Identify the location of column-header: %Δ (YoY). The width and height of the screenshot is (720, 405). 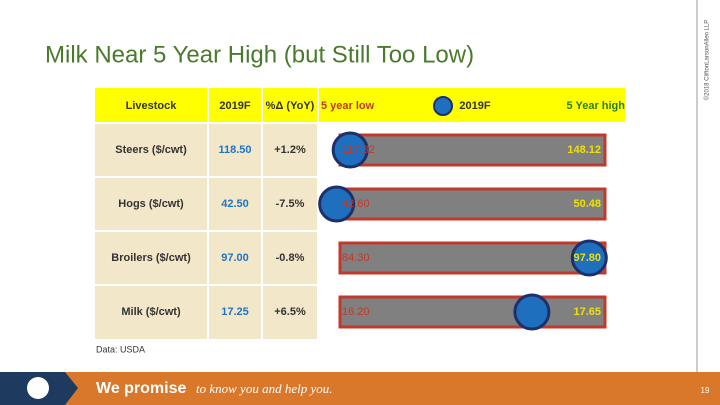
(290, 106).